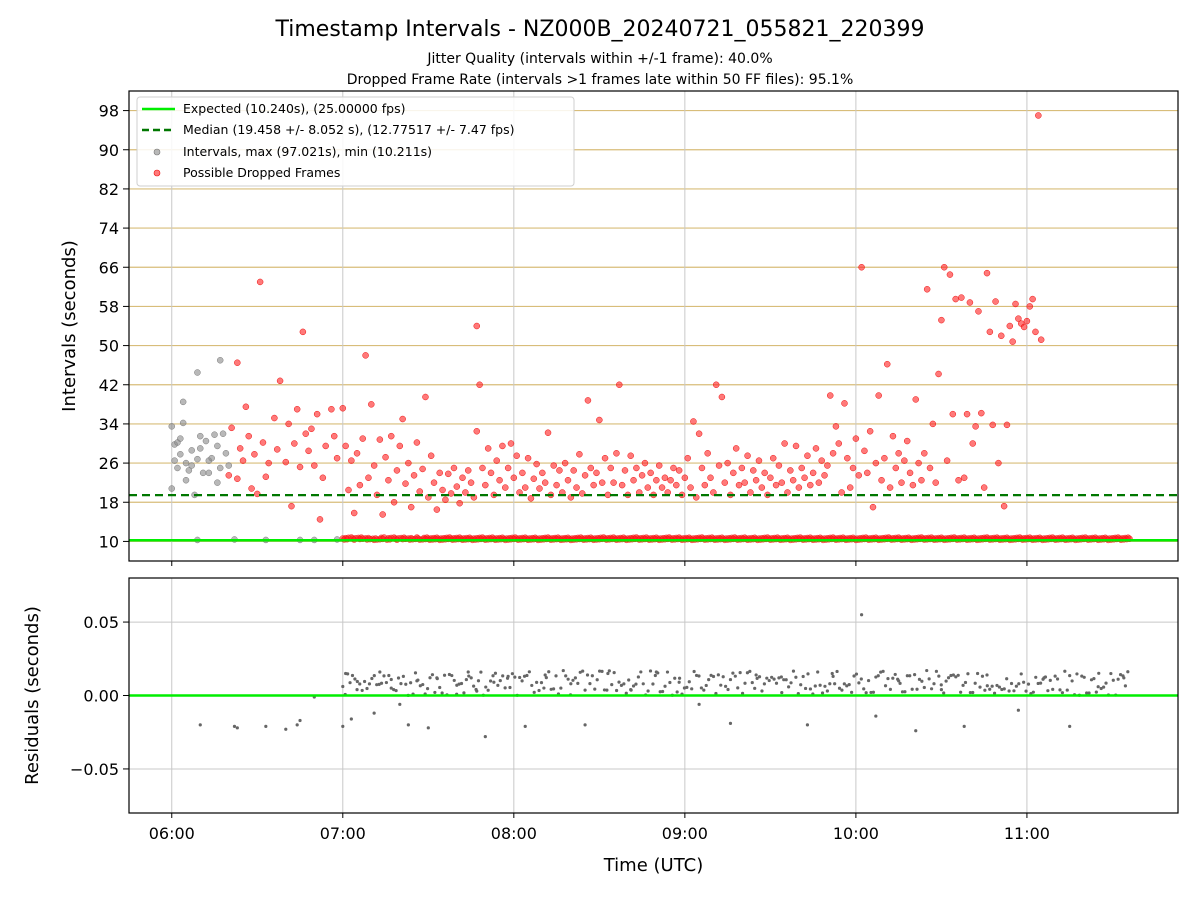 Image resolution: width=1200 pixels, height=900 pixels. Describe the element at coordinates (685, 833) in the screenshot. I see `x-tick-label: 09:00` at that location.